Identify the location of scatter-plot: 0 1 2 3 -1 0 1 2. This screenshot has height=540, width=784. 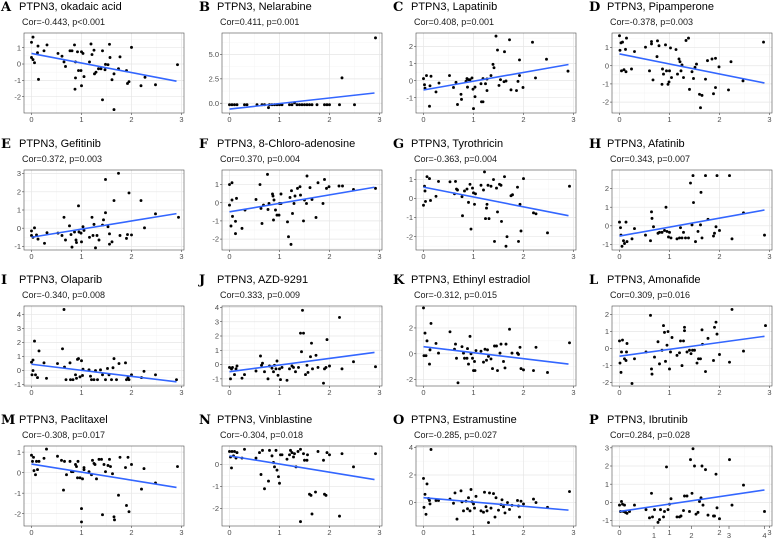
(687, 215).